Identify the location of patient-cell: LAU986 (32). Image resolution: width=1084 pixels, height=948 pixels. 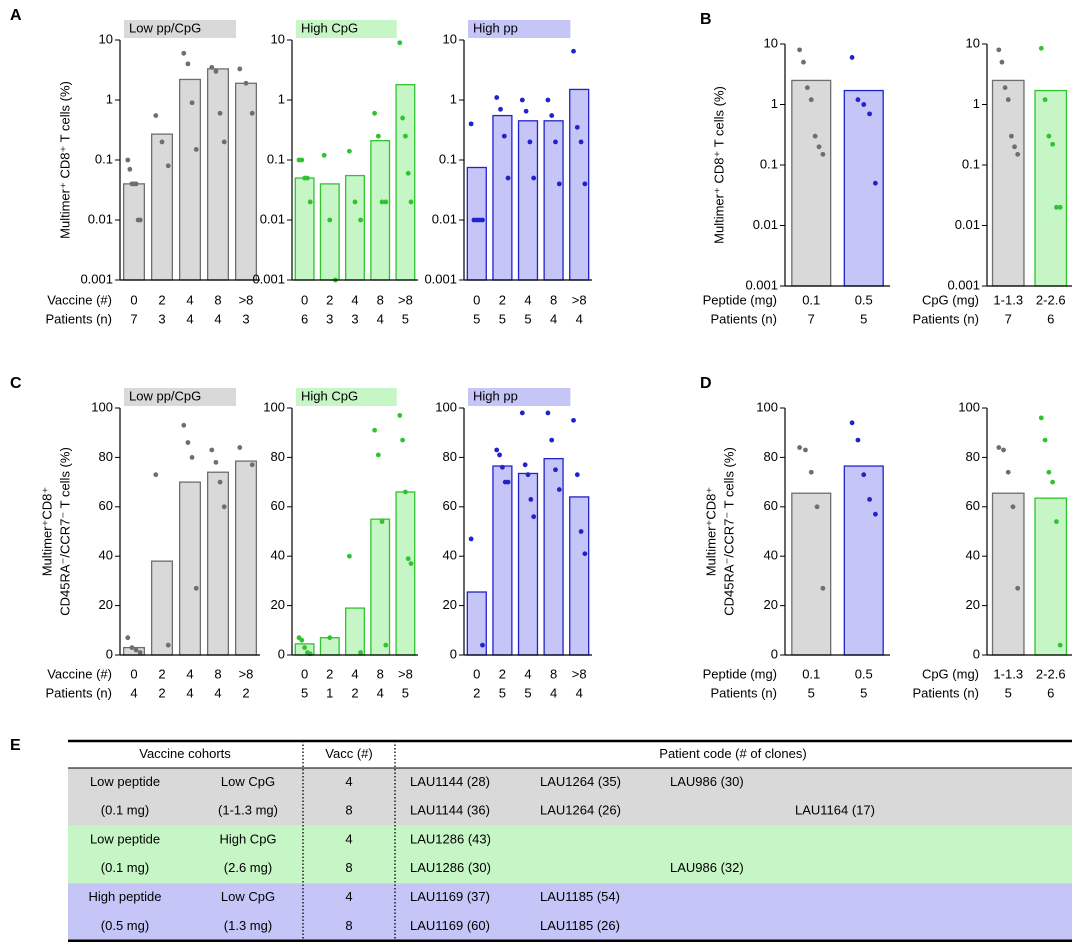
(707, 867).